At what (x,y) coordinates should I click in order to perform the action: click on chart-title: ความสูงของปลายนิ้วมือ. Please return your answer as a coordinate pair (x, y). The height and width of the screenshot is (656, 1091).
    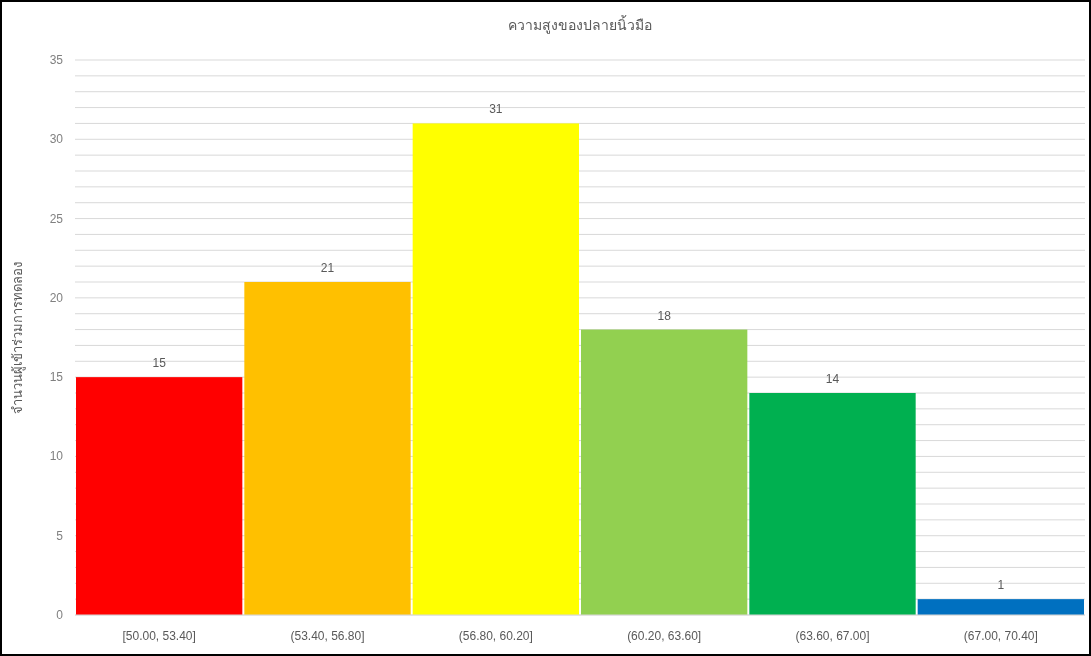
    Looking at the image, I should click on (580, 24).